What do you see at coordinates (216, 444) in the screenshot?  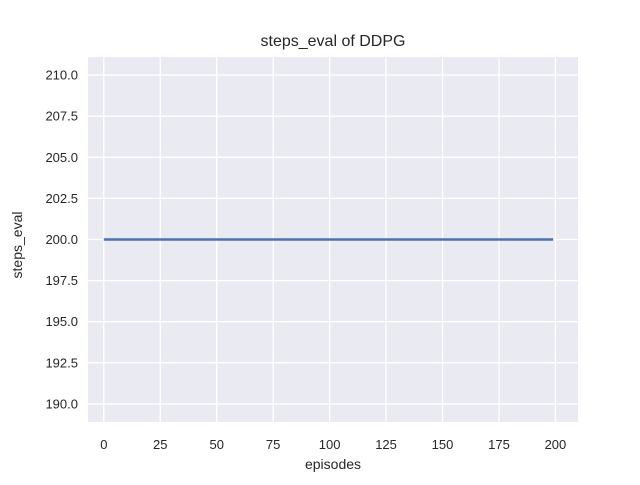 I see `x-tick-label: 50` at bounding box center [216, 444].